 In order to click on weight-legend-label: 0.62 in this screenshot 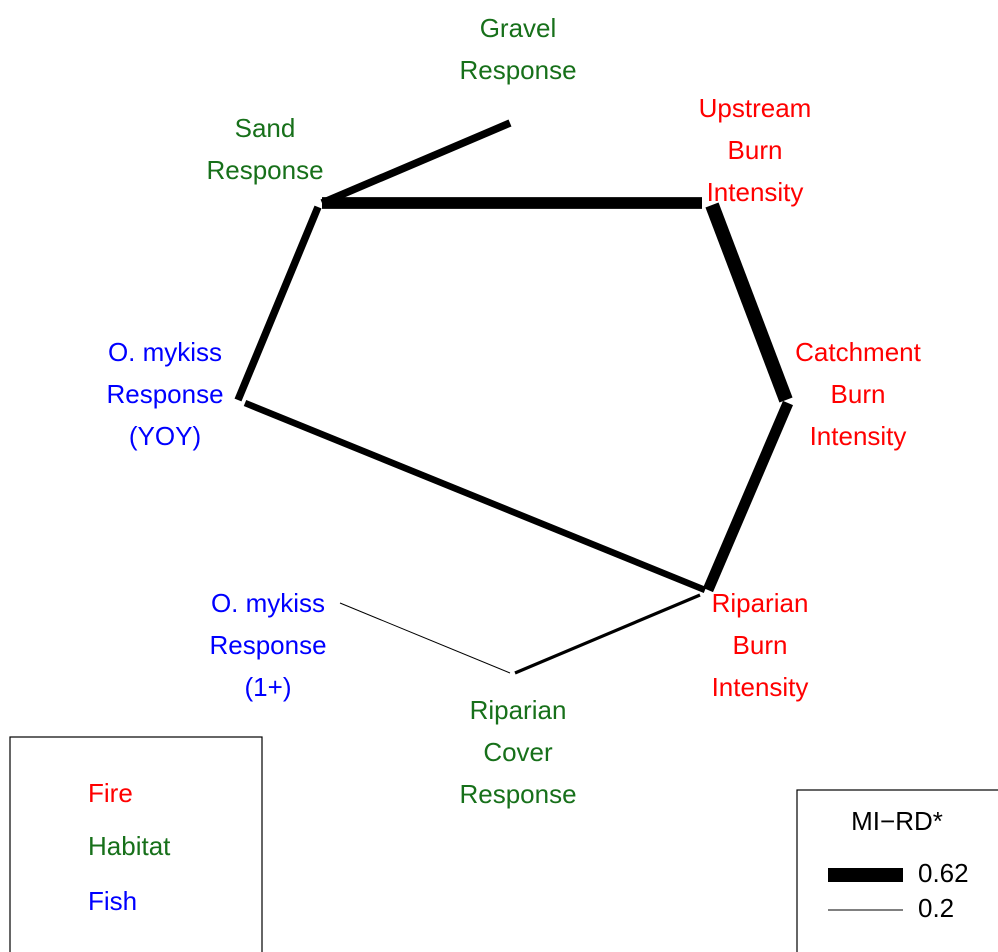, I will do `click(943, 873)`.